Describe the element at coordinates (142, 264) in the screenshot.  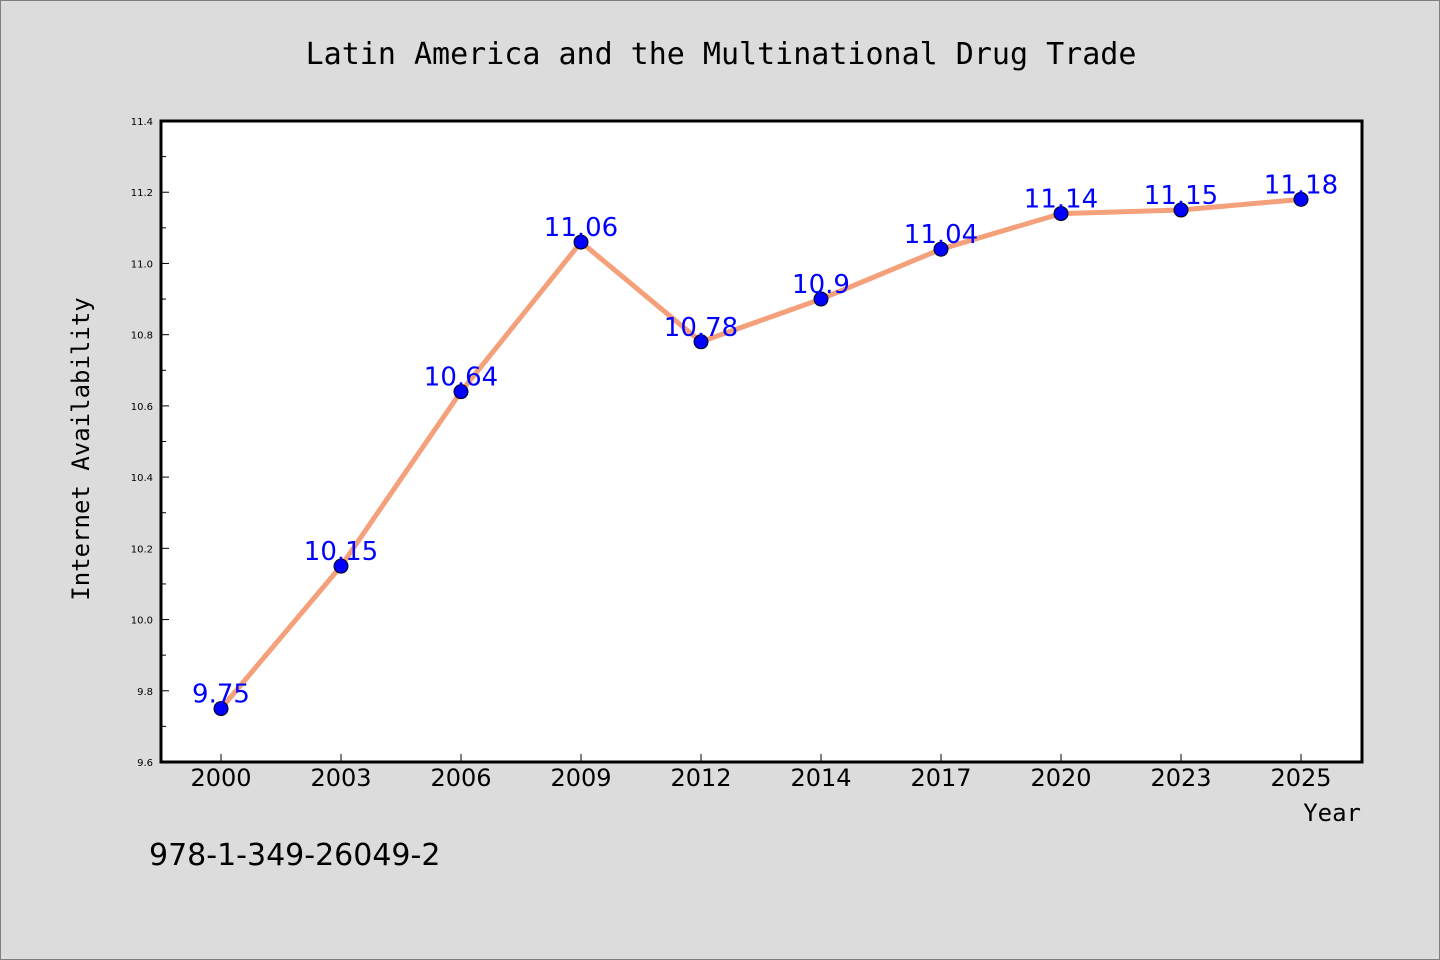
I see `y-tick-label: 11.0` at that location.